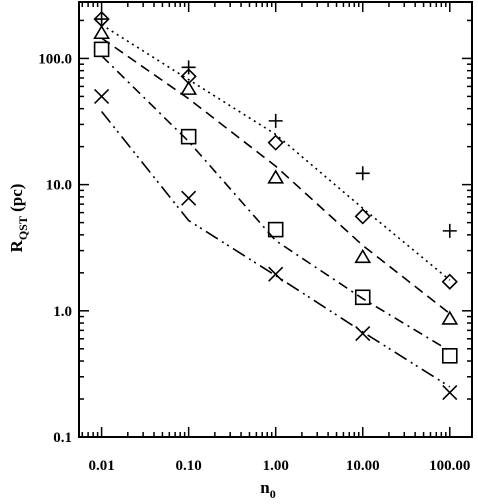 The image size is (478, 504). Describe the element at coordinates (449, 466) in the screenshot. I see `x-tick-label: 100.00` at that location.